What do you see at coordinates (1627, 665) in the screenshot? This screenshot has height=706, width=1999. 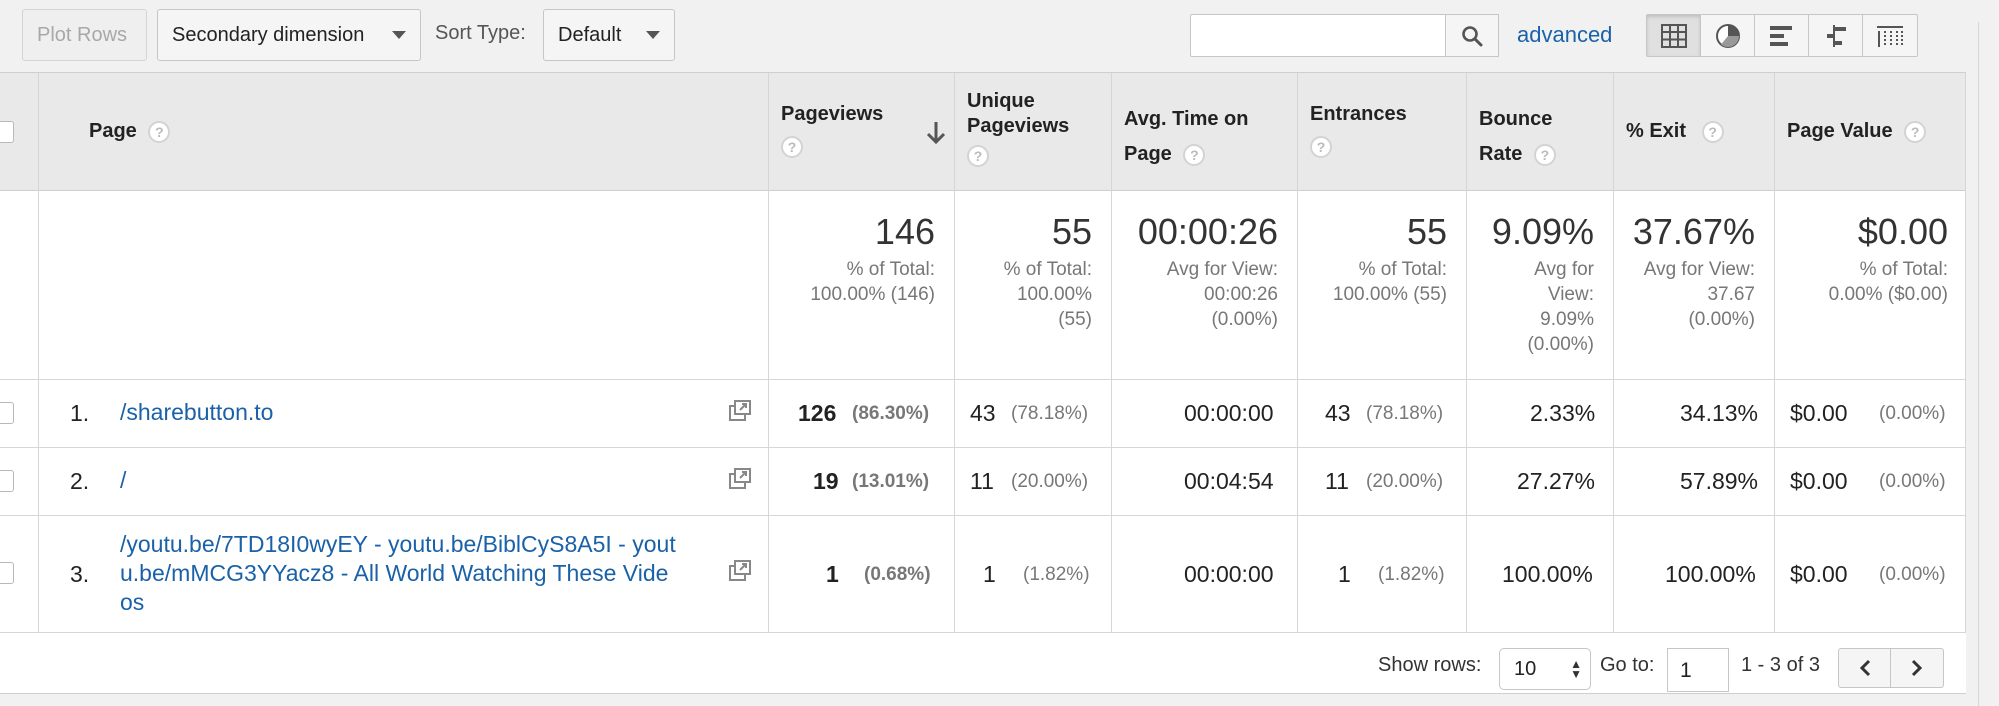 I see `goto-label: Go to:` at bounding box center [1627, 665].